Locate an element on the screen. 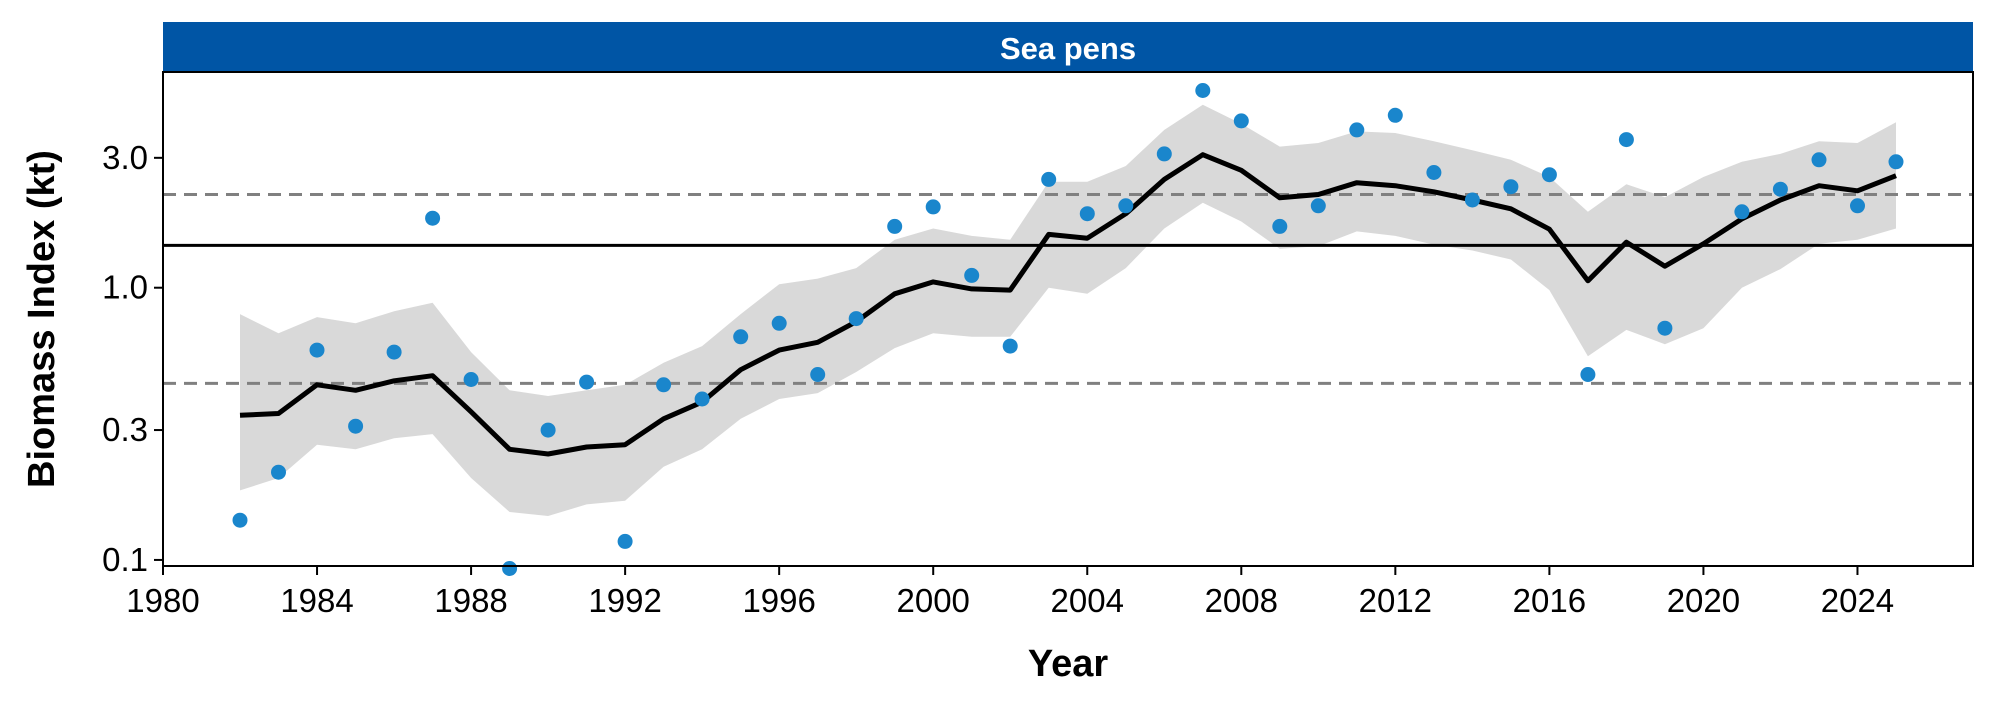  y-axis: 0.1 0.3 1.0 3.0 is located at coordinates (132, 358).